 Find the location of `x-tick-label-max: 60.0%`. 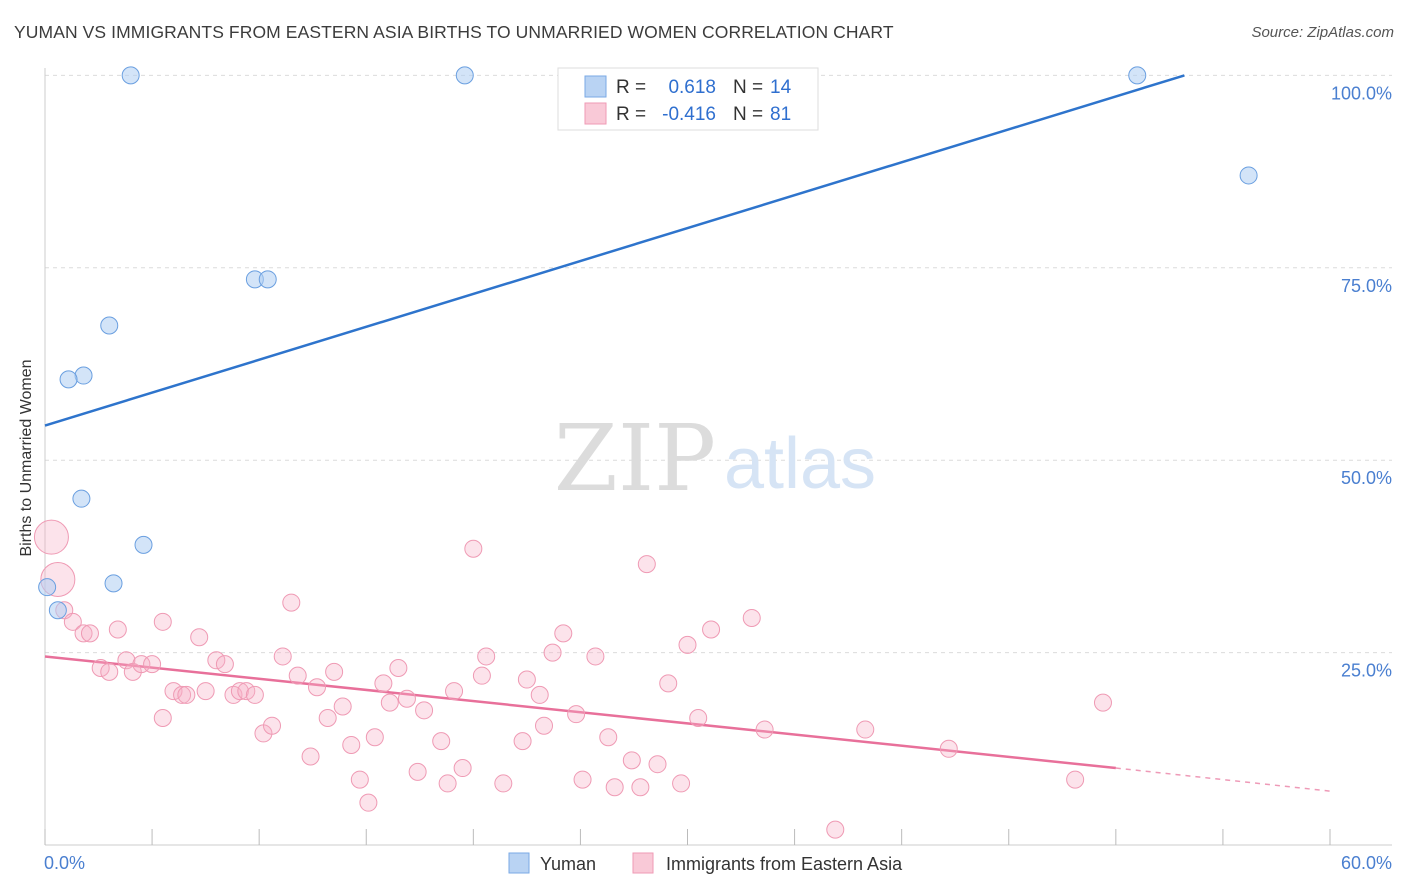

x-tick-label-max: 60.0% is located at coordinates (1366, 863).